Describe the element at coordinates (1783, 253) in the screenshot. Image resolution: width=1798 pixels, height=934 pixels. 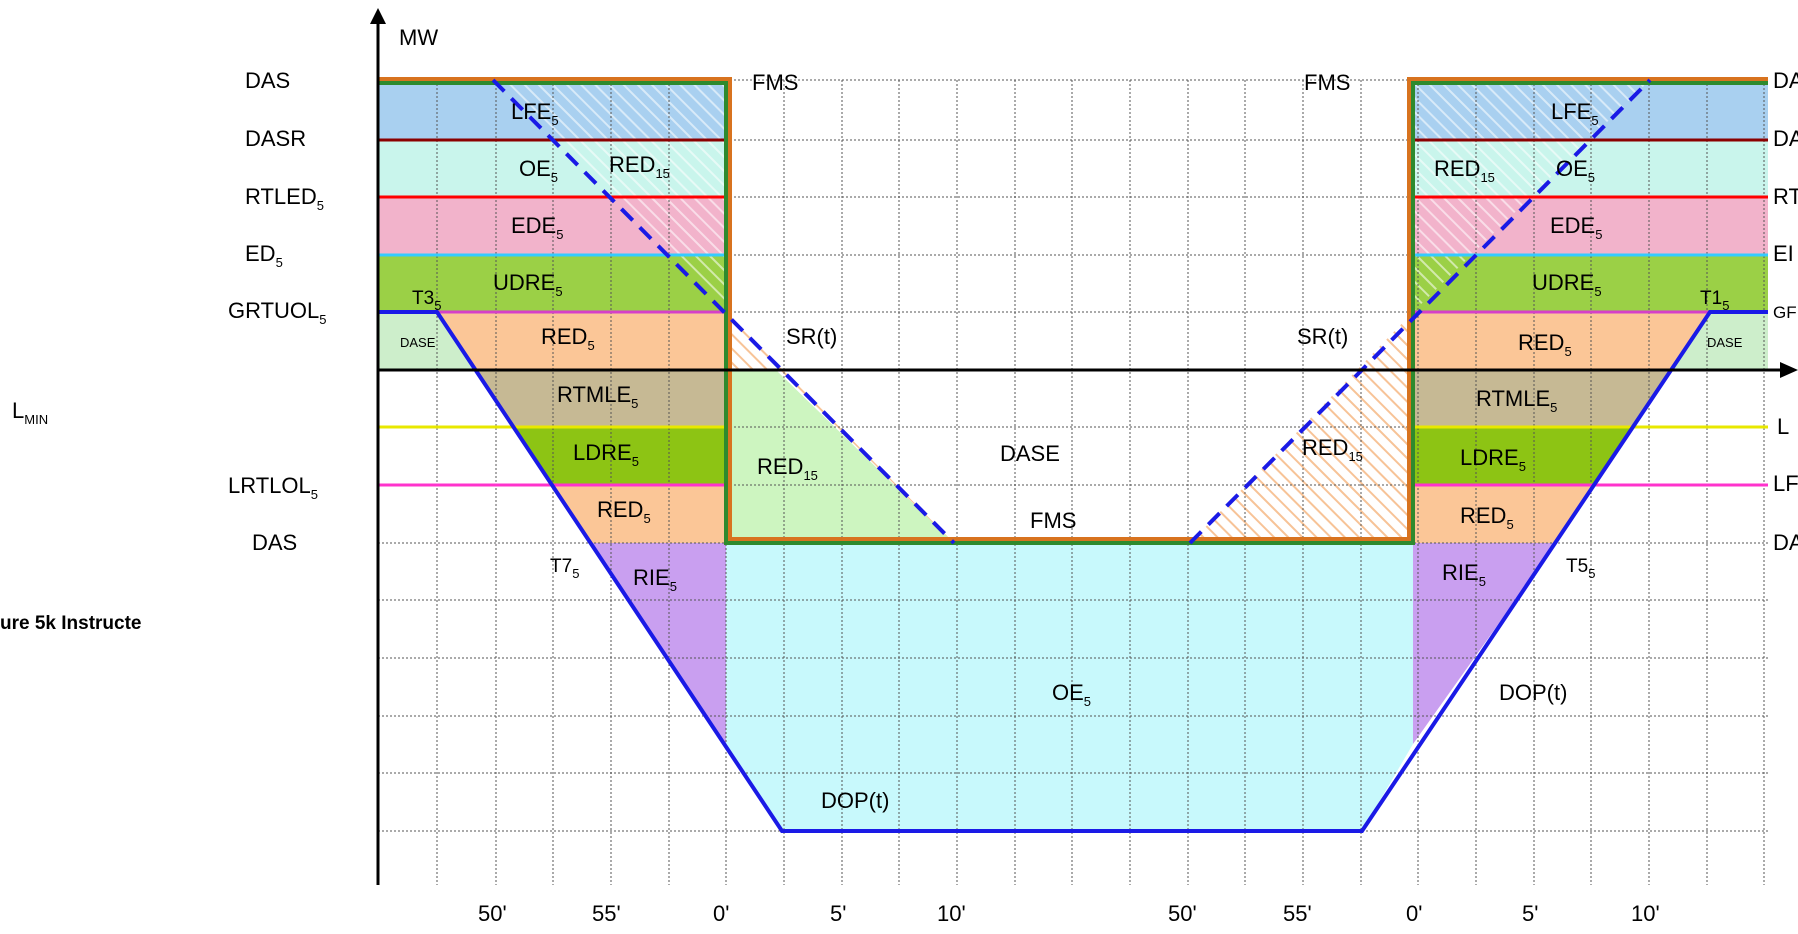
I see `right-label-ed: EI` at that location.